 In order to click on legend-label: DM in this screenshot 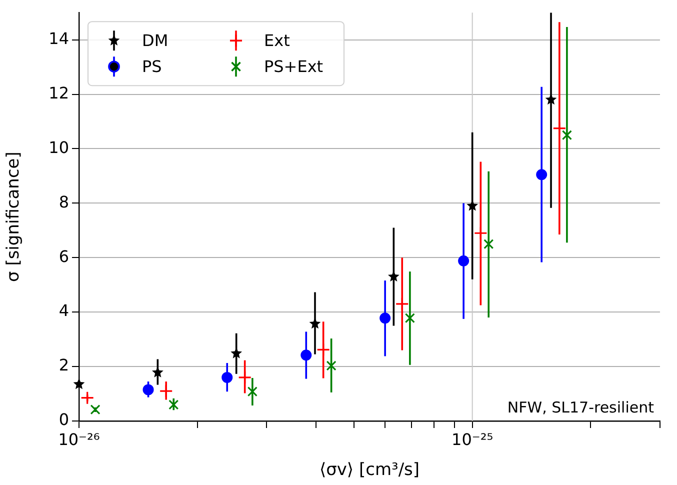, I will do `click(155, 40)`.